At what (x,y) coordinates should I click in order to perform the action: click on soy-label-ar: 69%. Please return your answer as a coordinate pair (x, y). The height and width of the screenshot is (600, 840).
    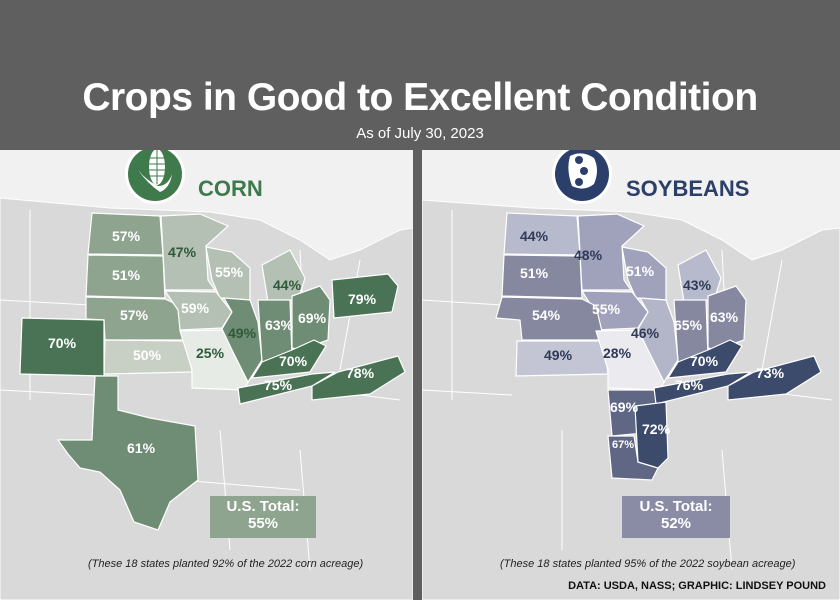
    Looking at the image, I should click on (624, 407).